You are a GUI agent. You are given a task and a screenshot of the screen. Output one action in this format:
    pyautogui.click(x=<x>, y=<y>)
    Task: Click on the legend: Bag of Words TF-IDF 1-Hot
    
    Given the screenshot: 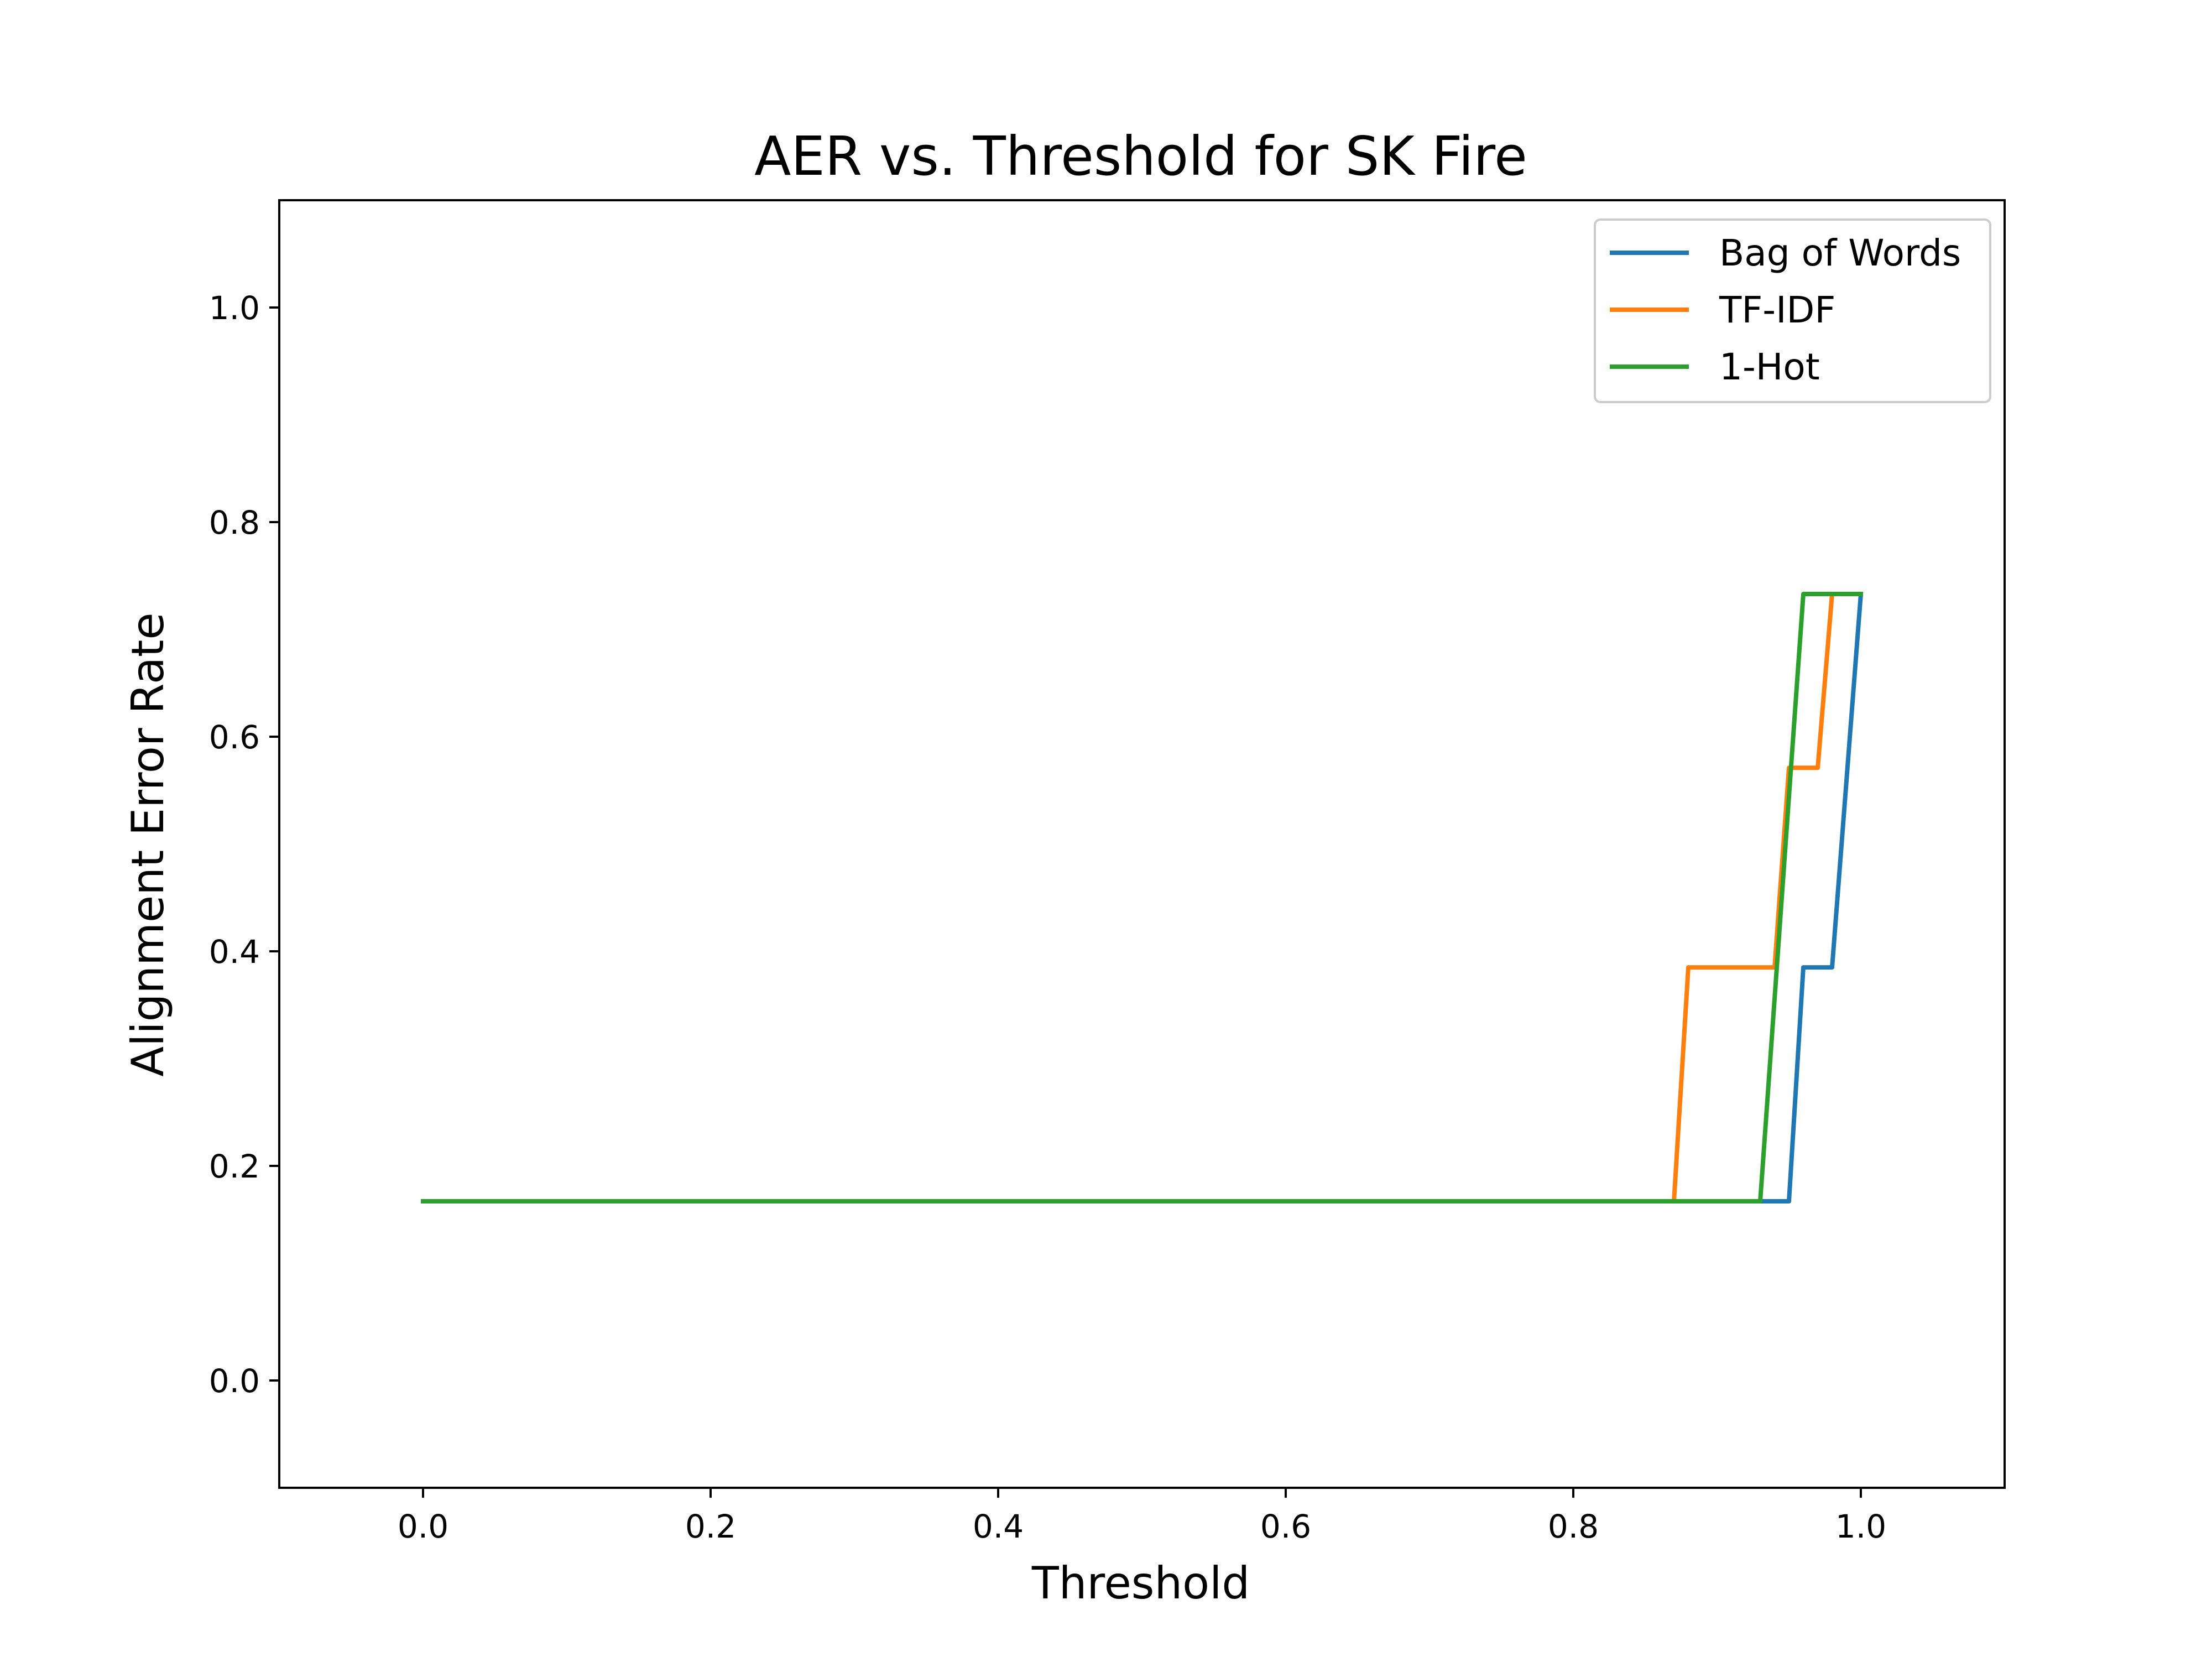 What is the action you would take?
    pyautogui.click(x=1793, y=310)
    